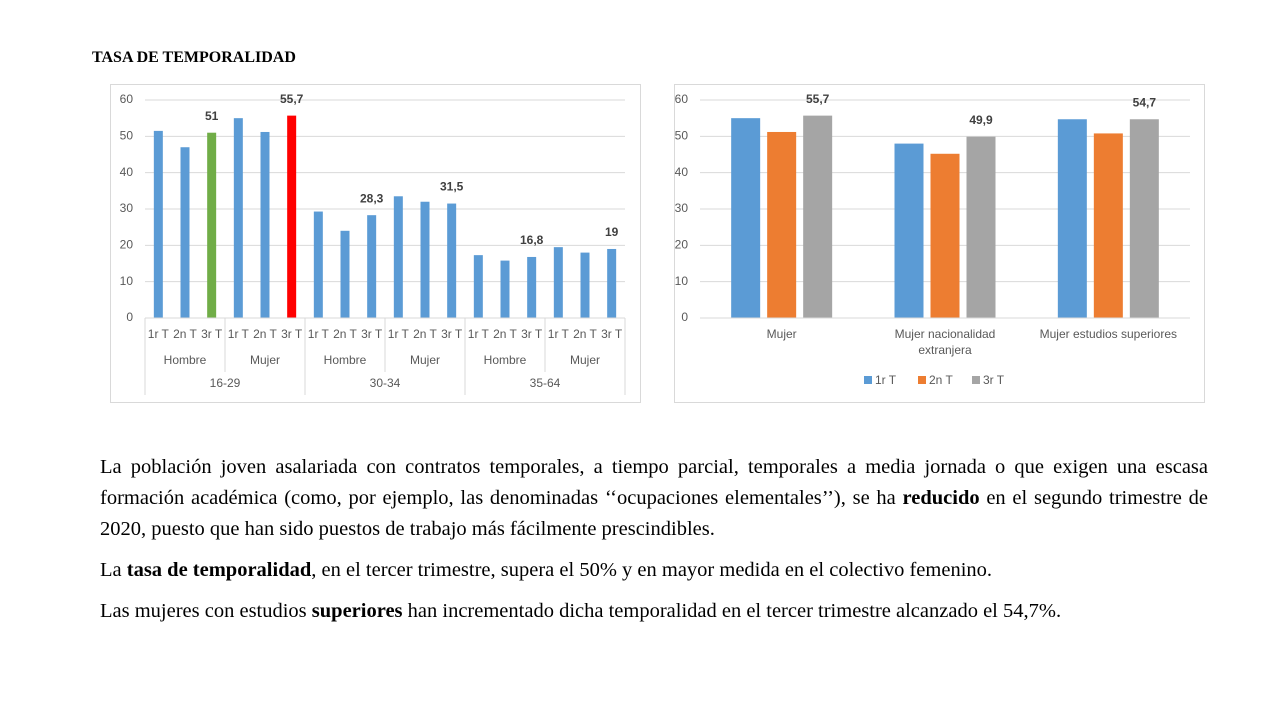 This screenshot has height=720, width=1280. I want to click on data-label: 16,8, so click(532, 240).